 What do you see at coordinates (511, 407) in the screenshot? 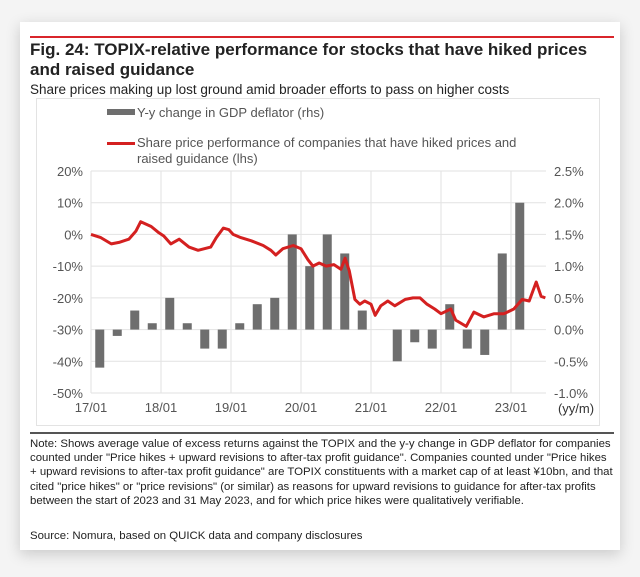
I see `x-tick-label: 23/01` at bounding box center [511, 407].